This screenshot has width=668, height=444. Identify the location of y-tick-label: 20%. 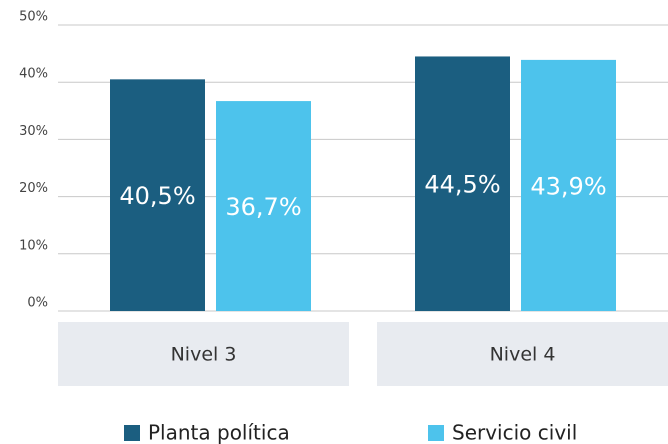
(33, 188).